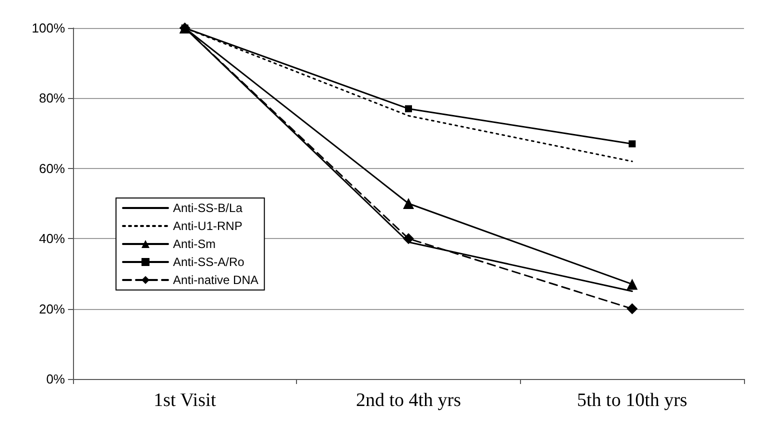 This screenshot has width=767, height=430. What do you see at coordinates (56, 379) in the screenshot?
I see `y-tick-label: 0%` at bounding box center [56, 379].